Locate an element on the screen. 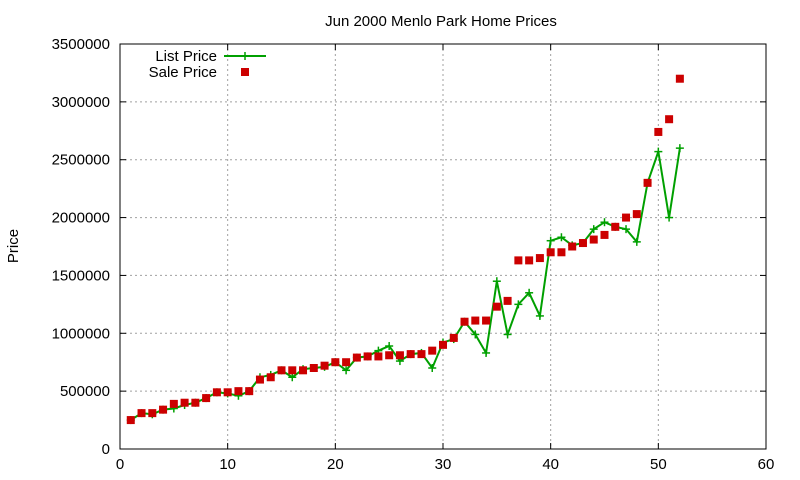  x-tick-label: 60 is located at coordinates (766, 464).